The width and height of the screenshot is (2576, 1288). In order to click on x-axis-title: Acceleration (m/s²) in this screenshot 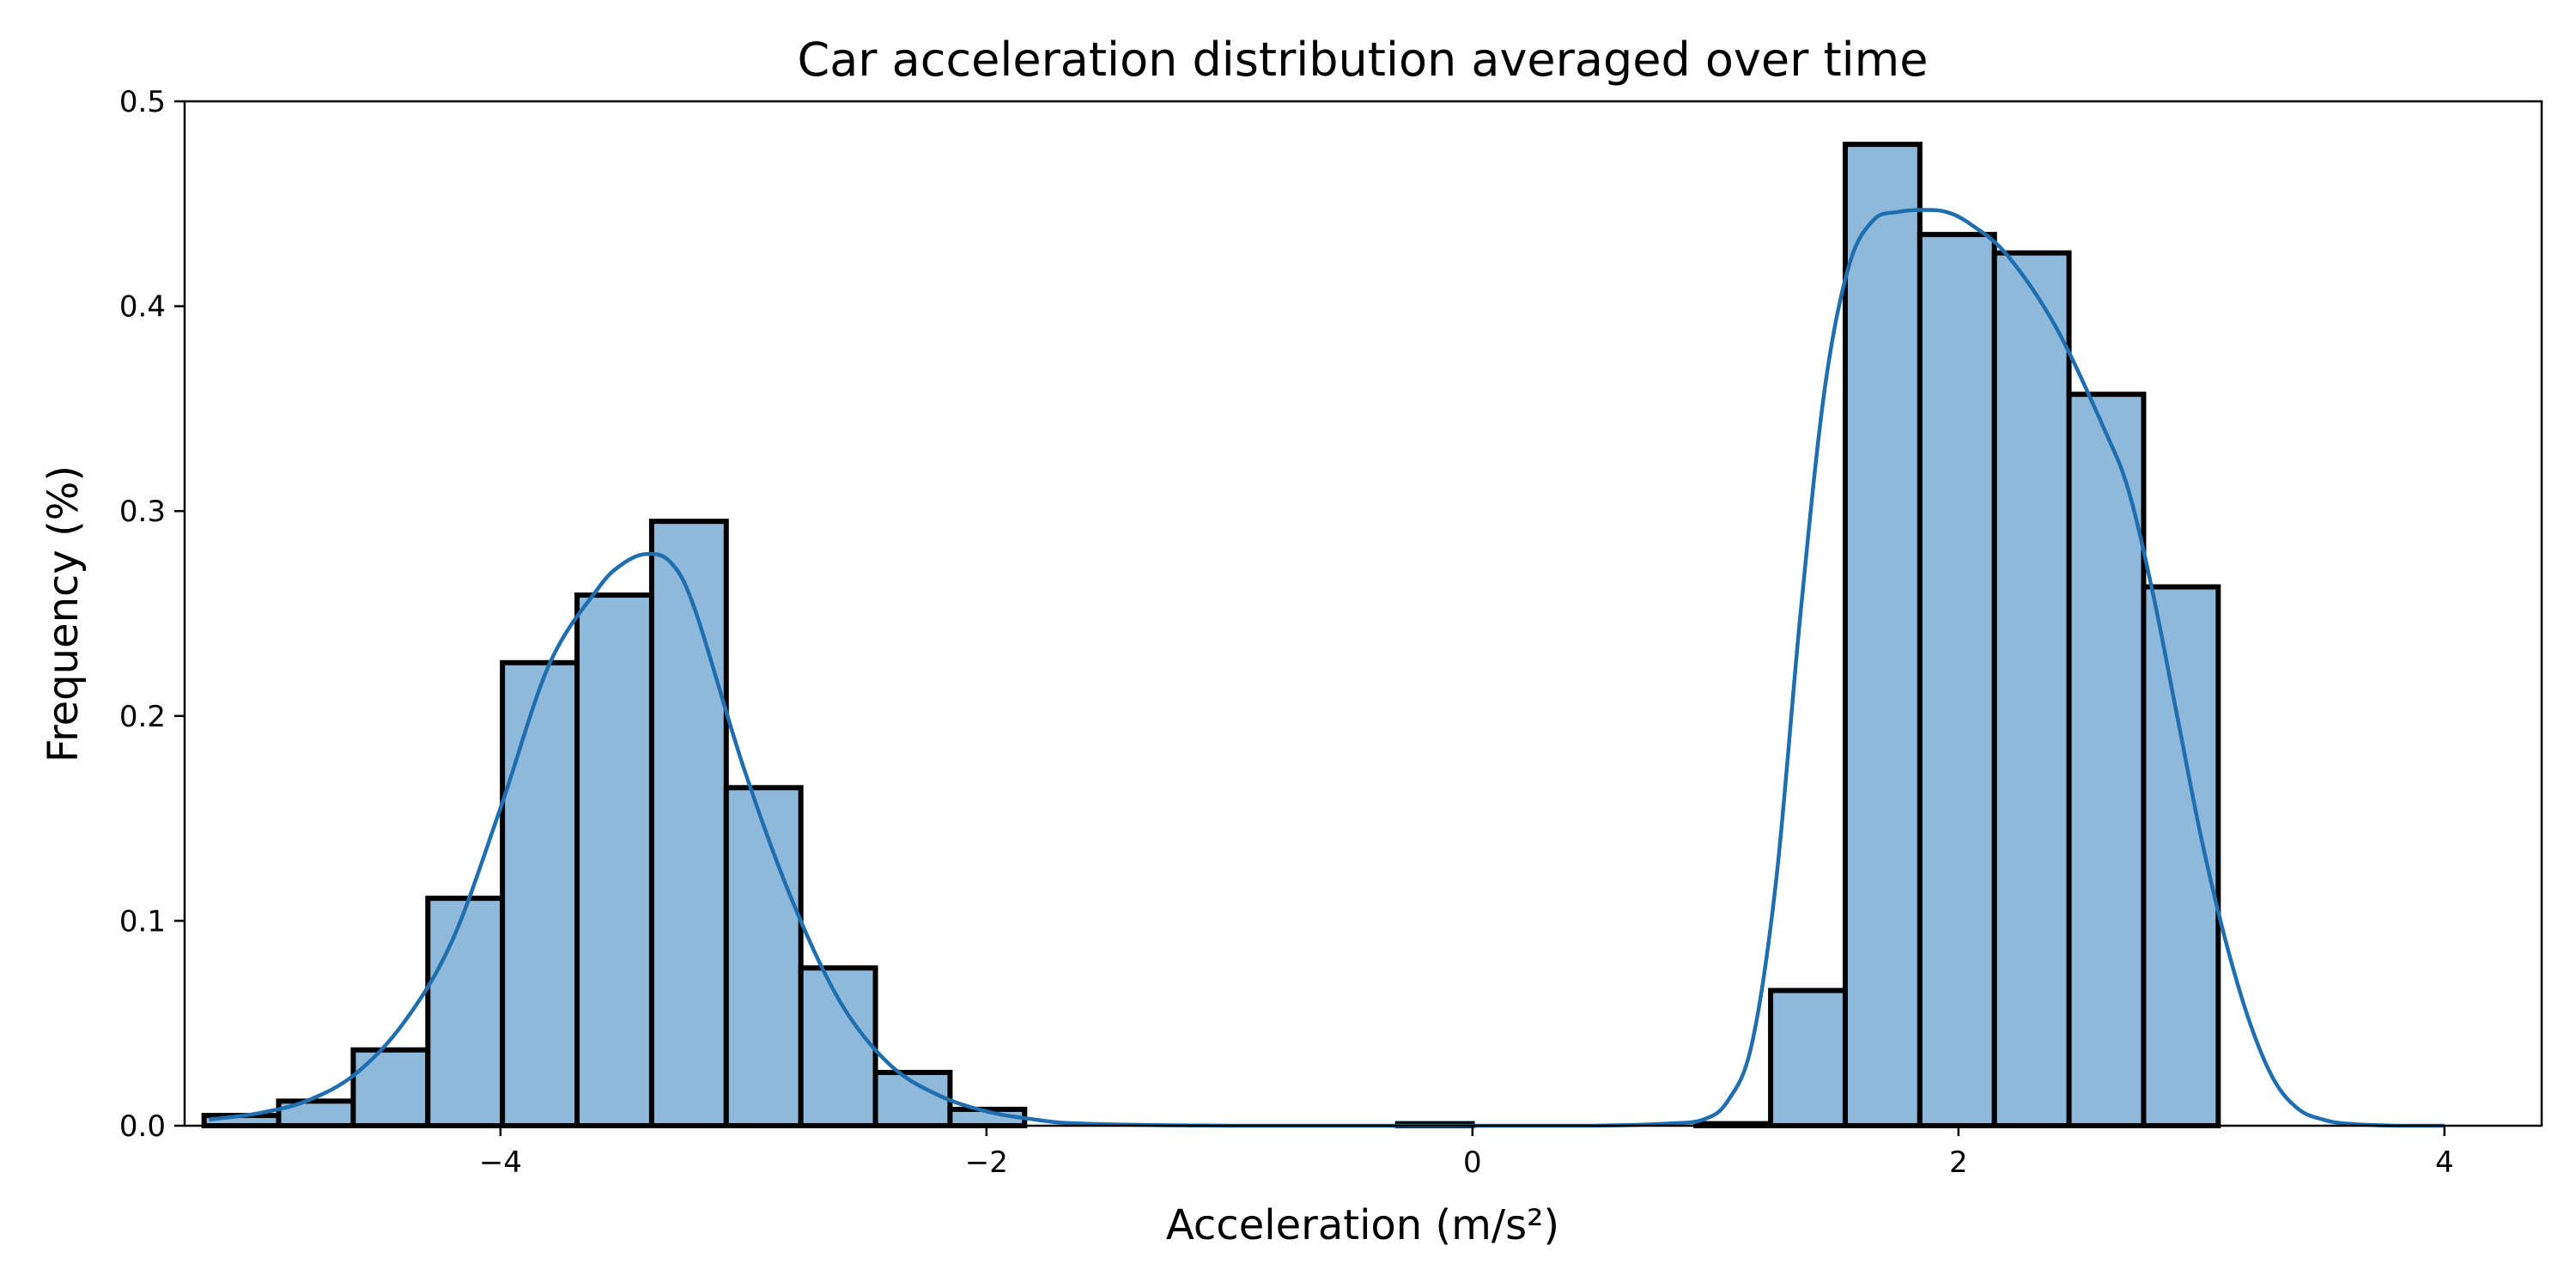, I will do `click(1363, 1225)`.